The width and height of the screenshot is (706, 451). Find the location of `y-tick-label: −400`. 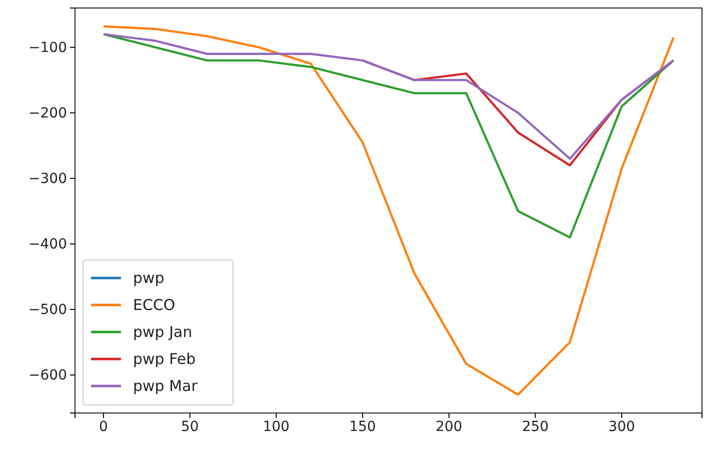

y-tick-label: −400 is located at coordinates (47, 244).